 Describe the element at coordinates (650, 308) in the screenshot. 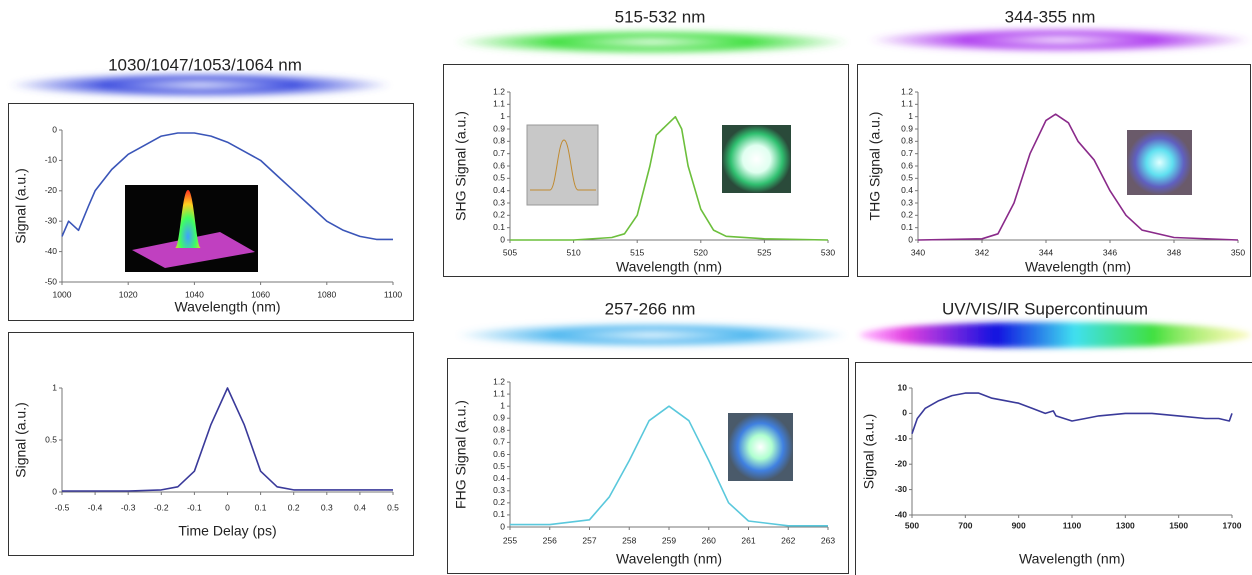

I see `chart-title: 257-266 nm` at that location.